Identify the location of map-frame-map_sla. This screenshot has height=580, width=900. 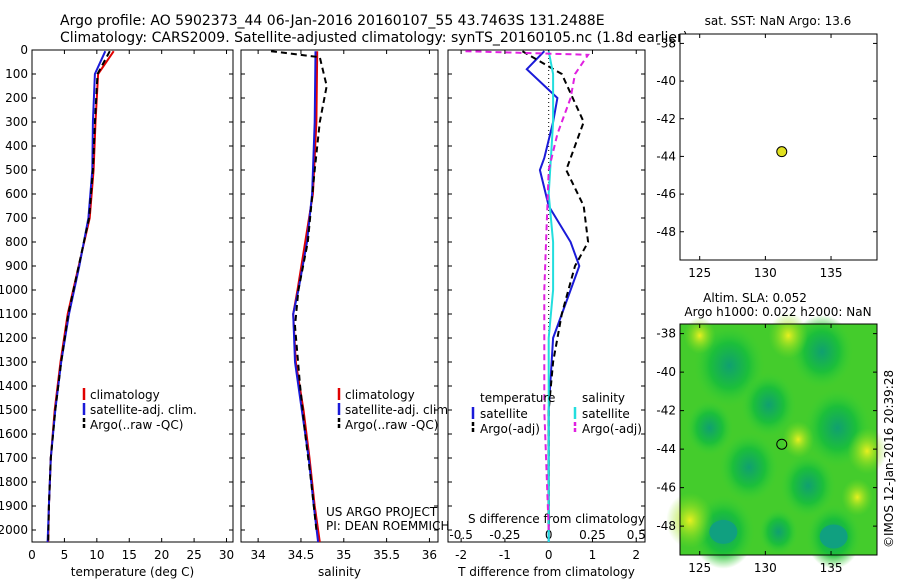
(778, 439).